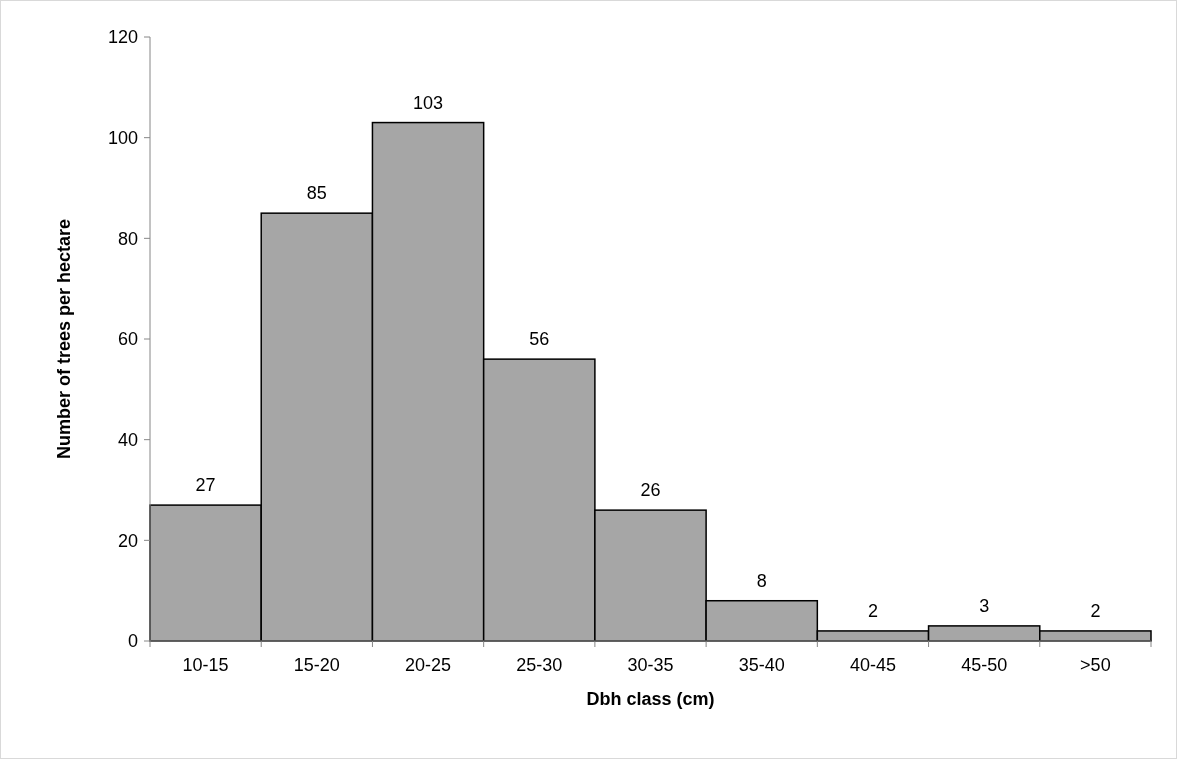  Describe the element at coordinates (650, 490) in the screenshot. I see `data-label: 26` at that location.